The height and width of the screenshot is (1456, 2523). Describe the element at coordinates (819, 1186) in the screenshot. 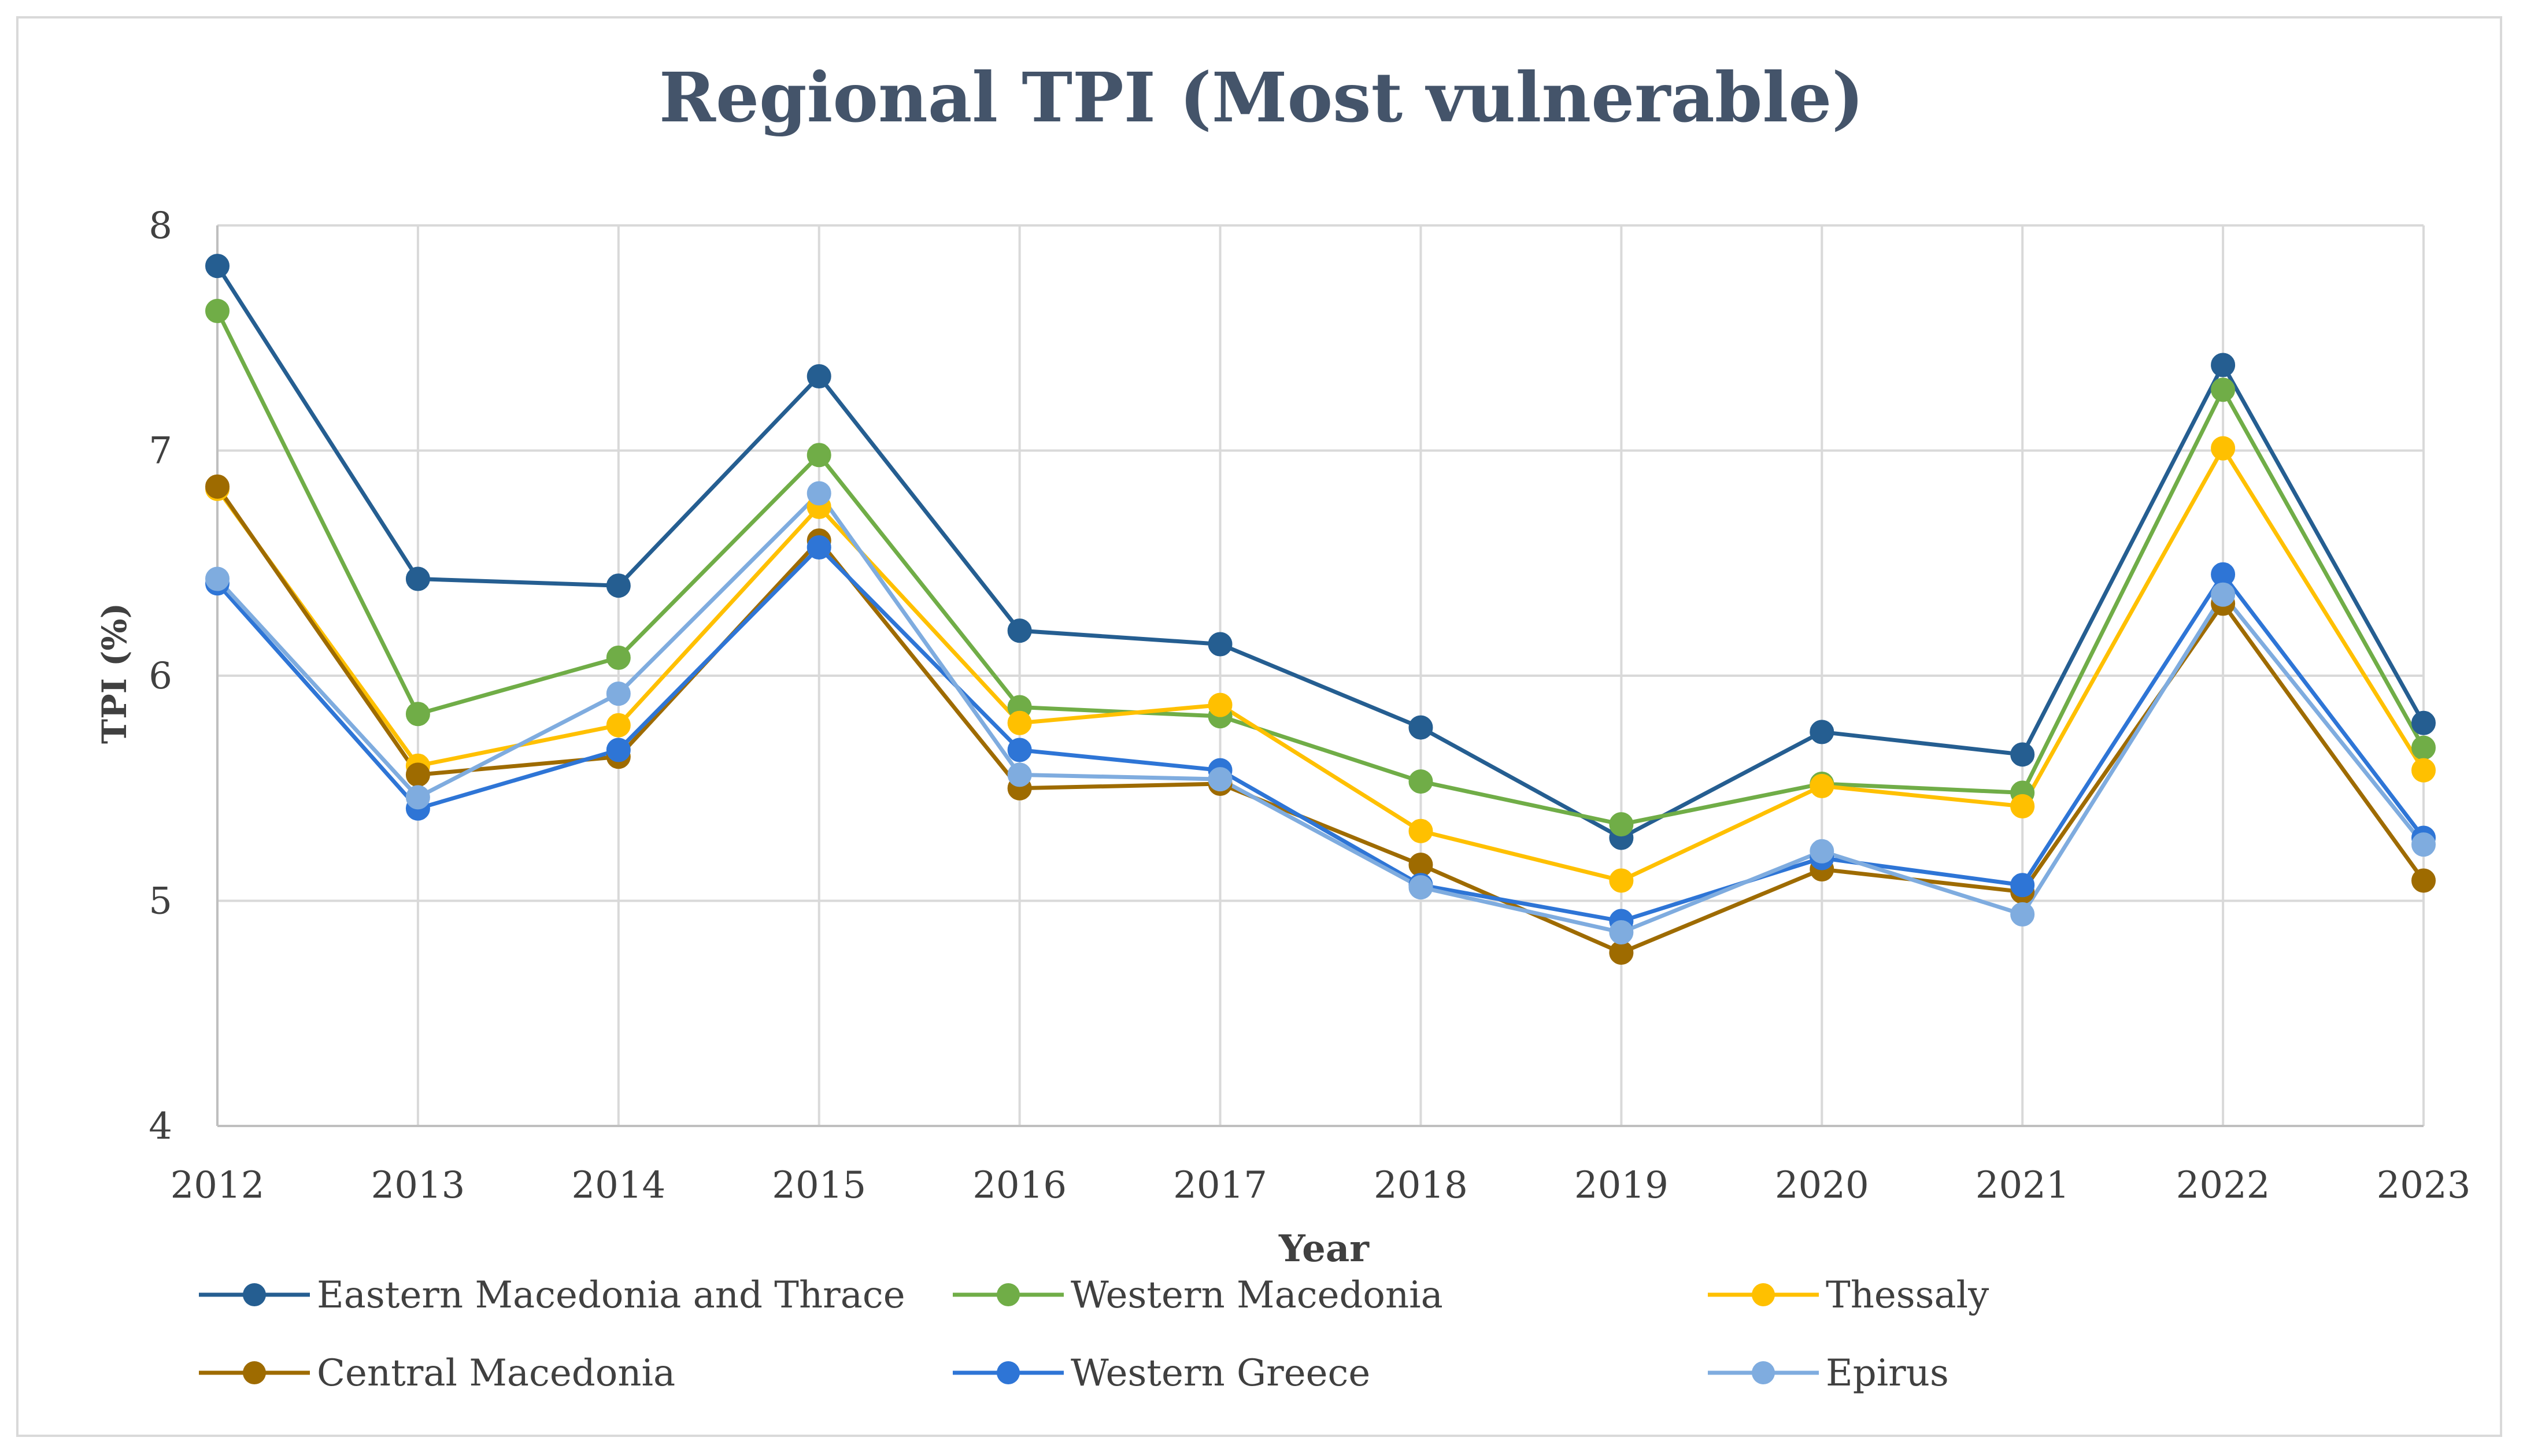

I see `x-tick-label: 2015` at that location.